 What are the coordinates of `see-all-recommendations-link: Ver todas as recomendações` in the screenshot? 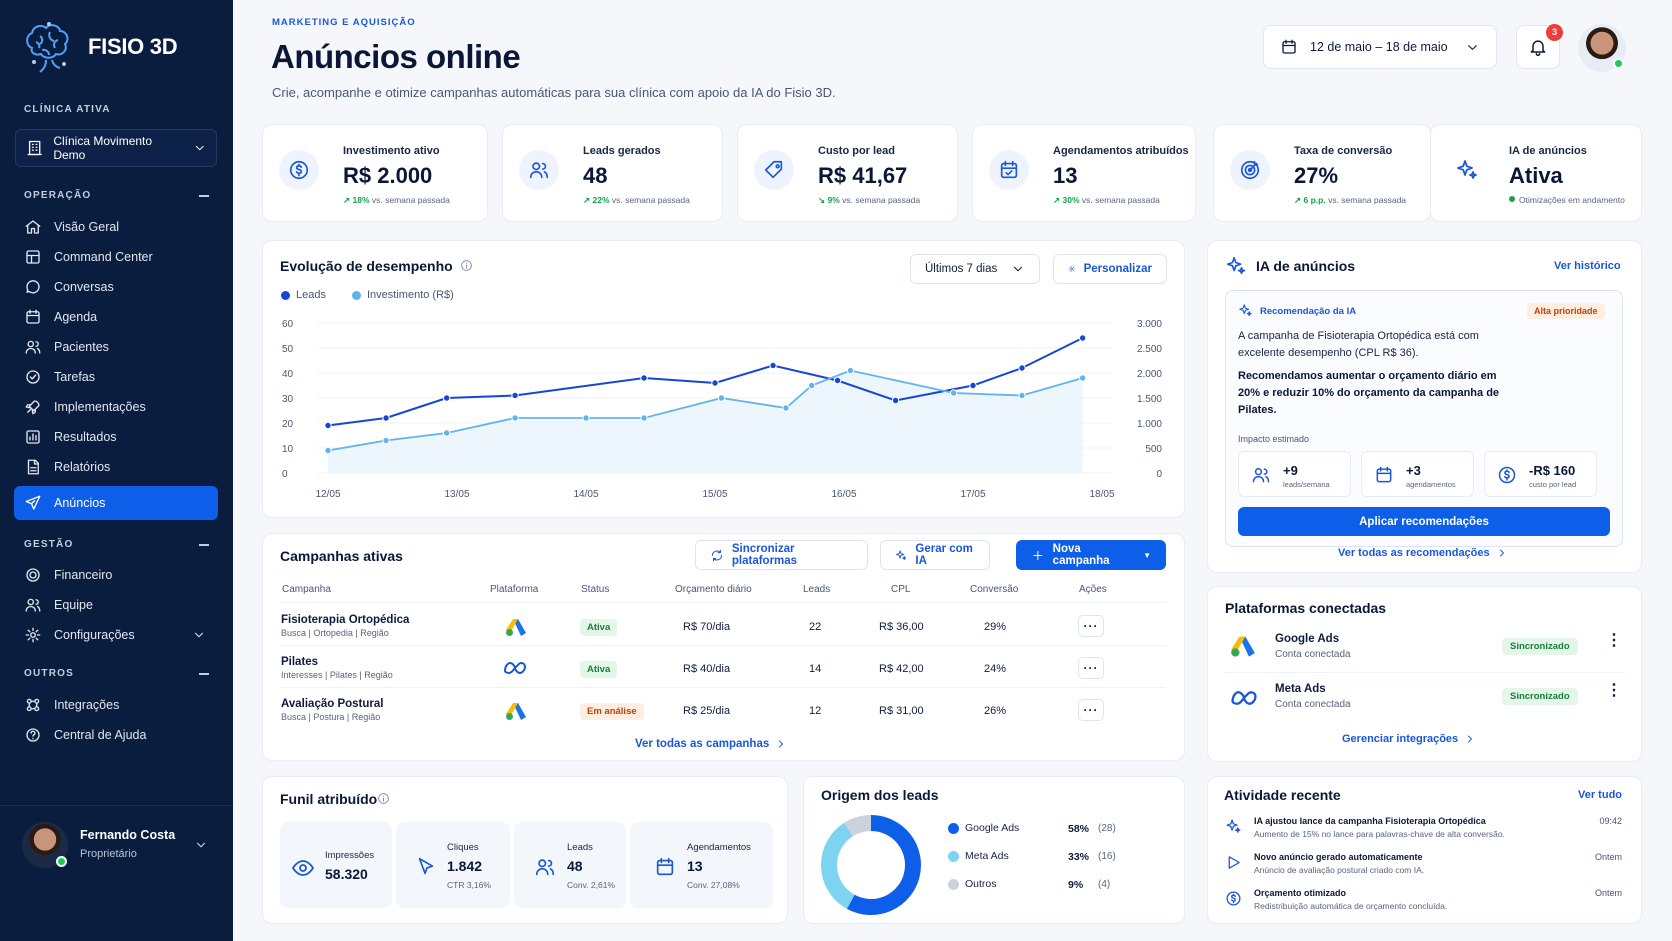 It's located at (1423, 553).